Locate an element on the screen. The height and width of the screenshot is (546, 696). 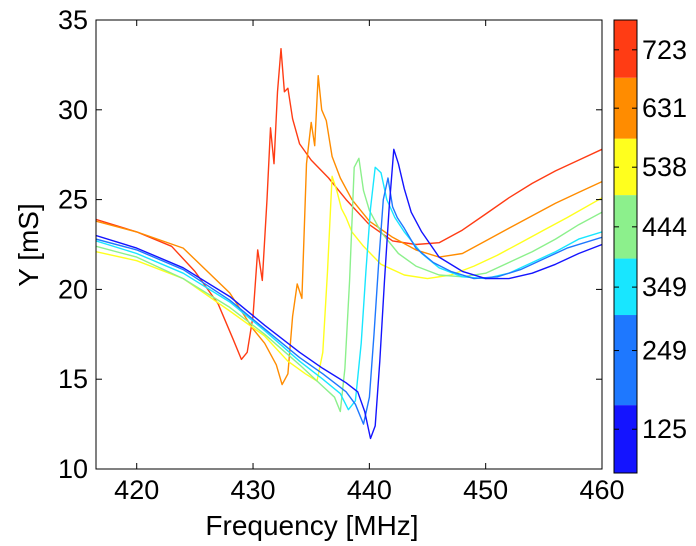
x-tick-label: 450 is located at coordinates (485, 490).